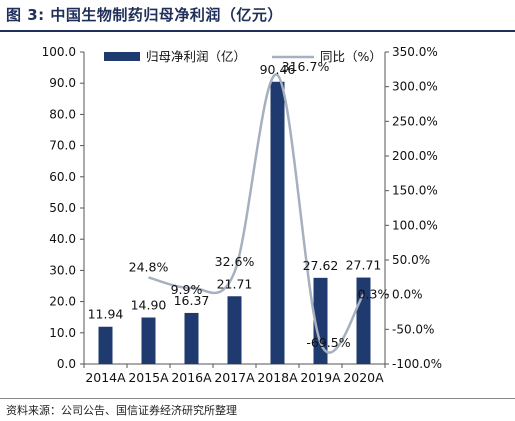 The width and height of the screenshot is (515, 421). I want to click on right-axis-tick-label: 300.0%, so click(415, 87).